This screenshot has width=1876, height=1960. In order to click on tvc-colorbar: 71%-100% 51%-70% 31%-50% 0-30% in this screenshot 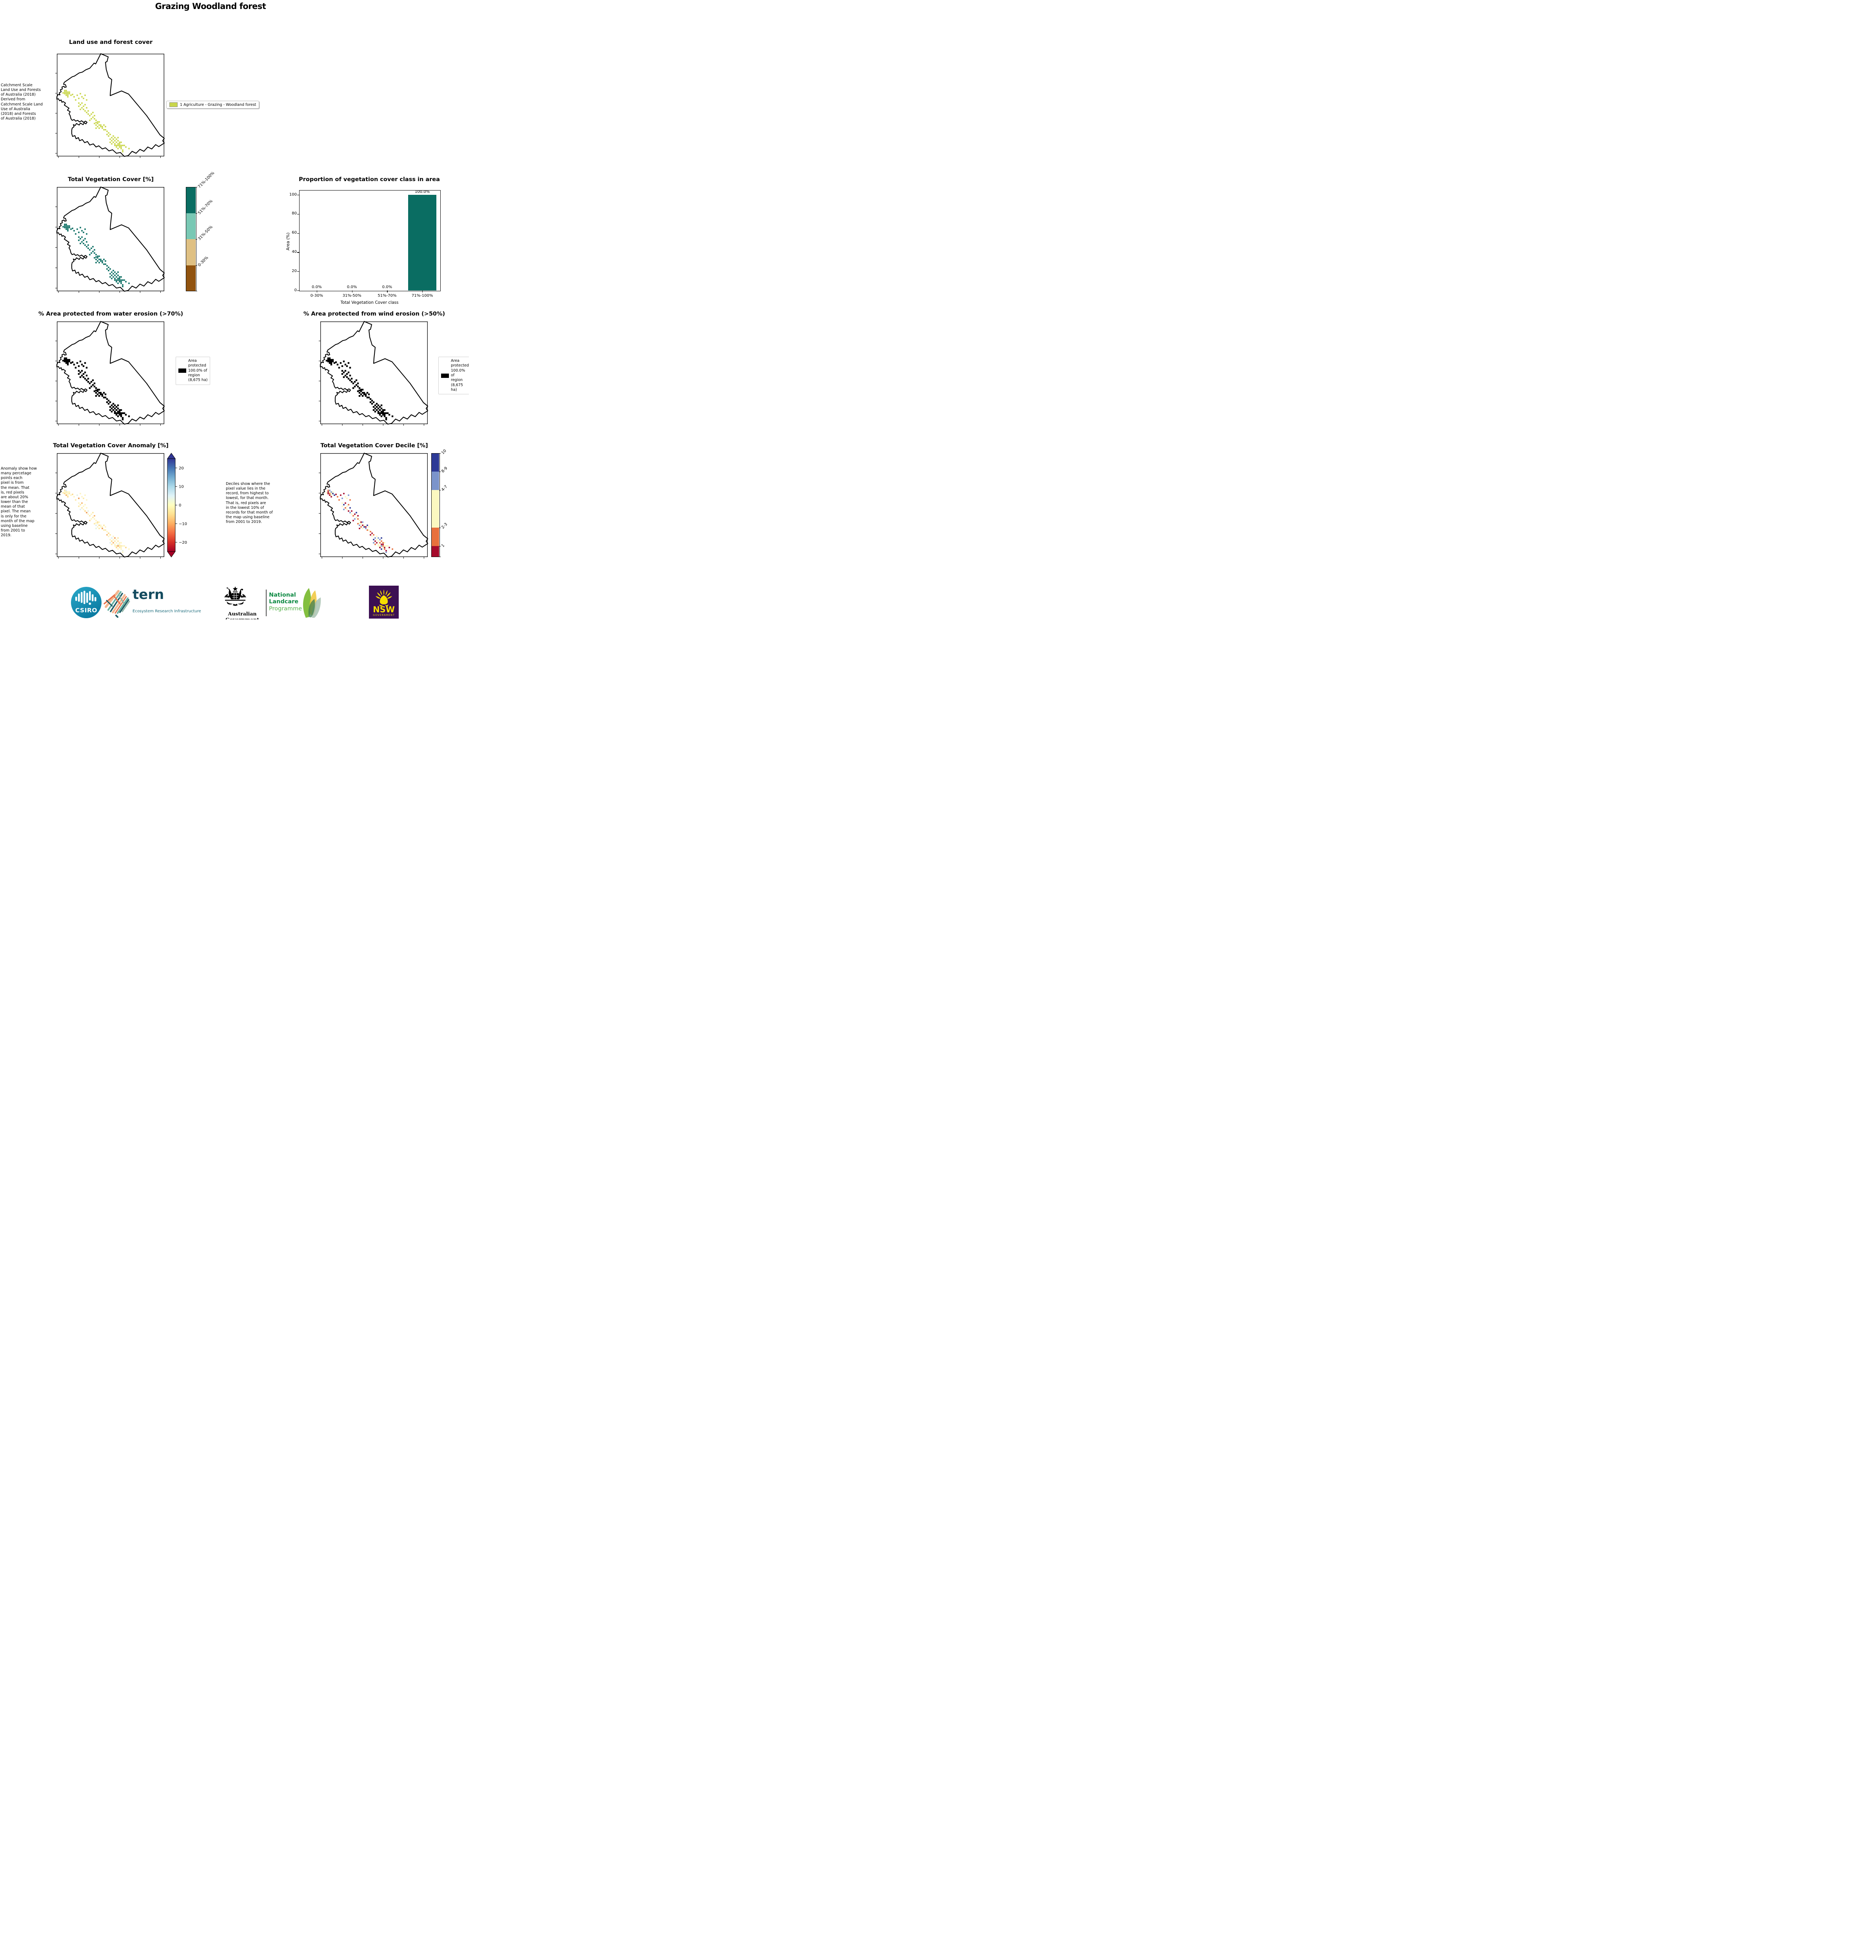, I will do `click(200, 231)`.